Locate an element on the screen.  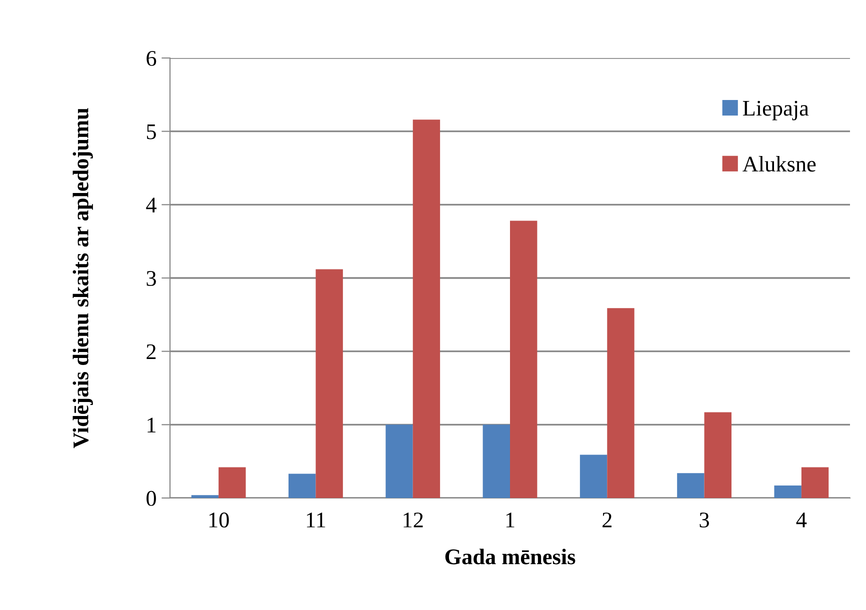
x-tick-label: 4 is located at coordinates (801, 520).